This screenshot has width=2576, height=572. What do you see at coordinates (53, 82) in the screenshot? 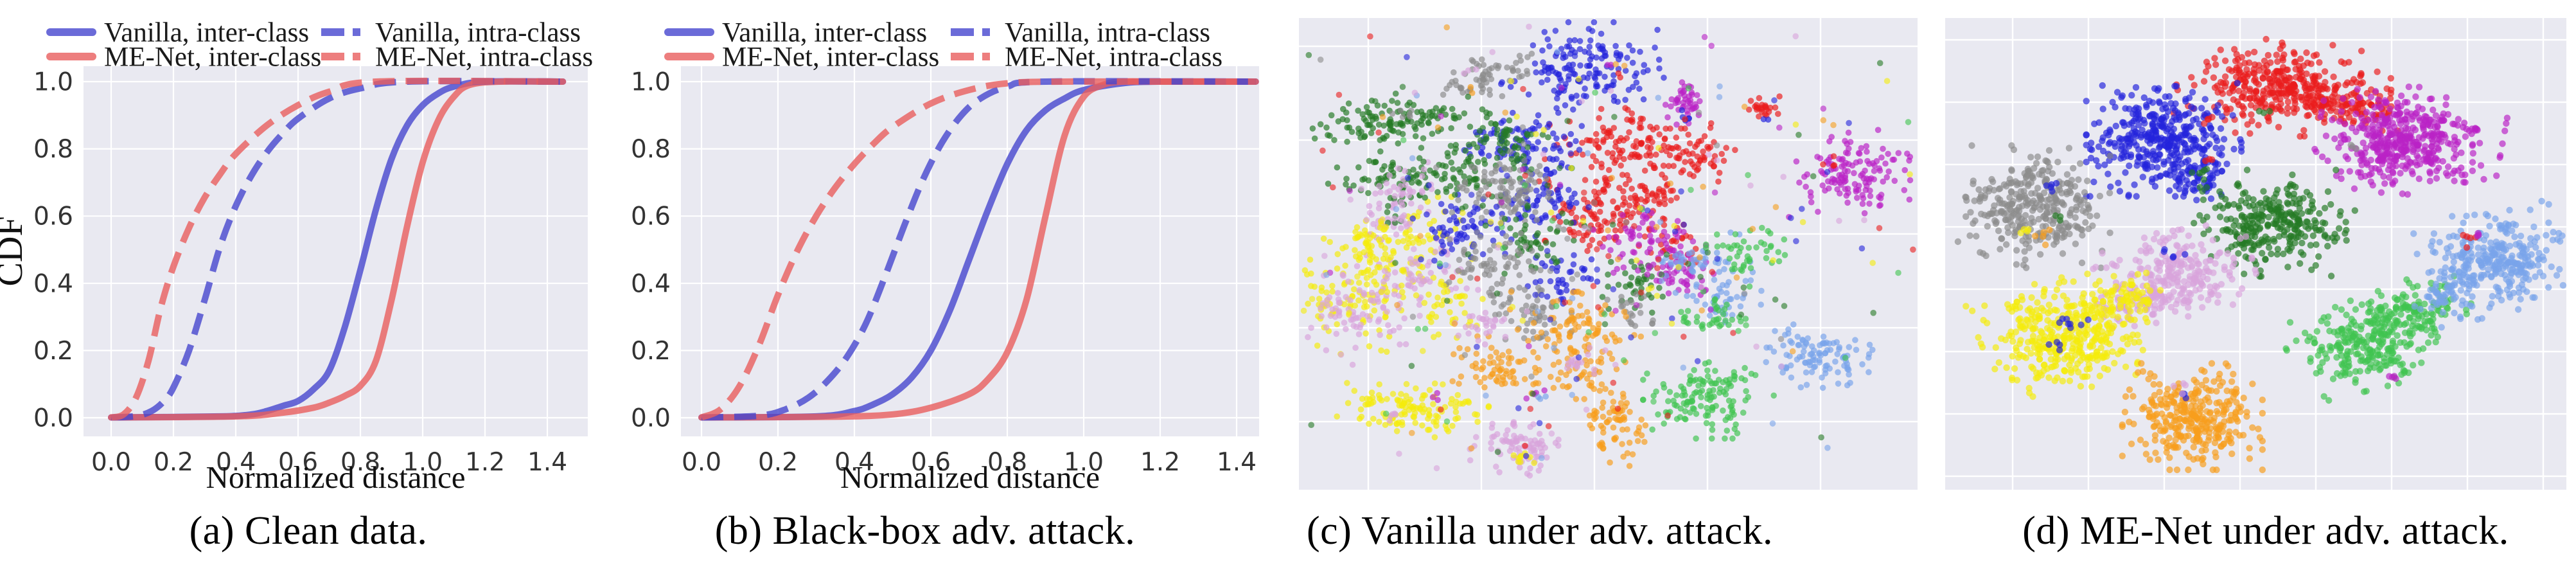
I see `panel-a-ytick: 1.0` at bounding box center [53, 82].